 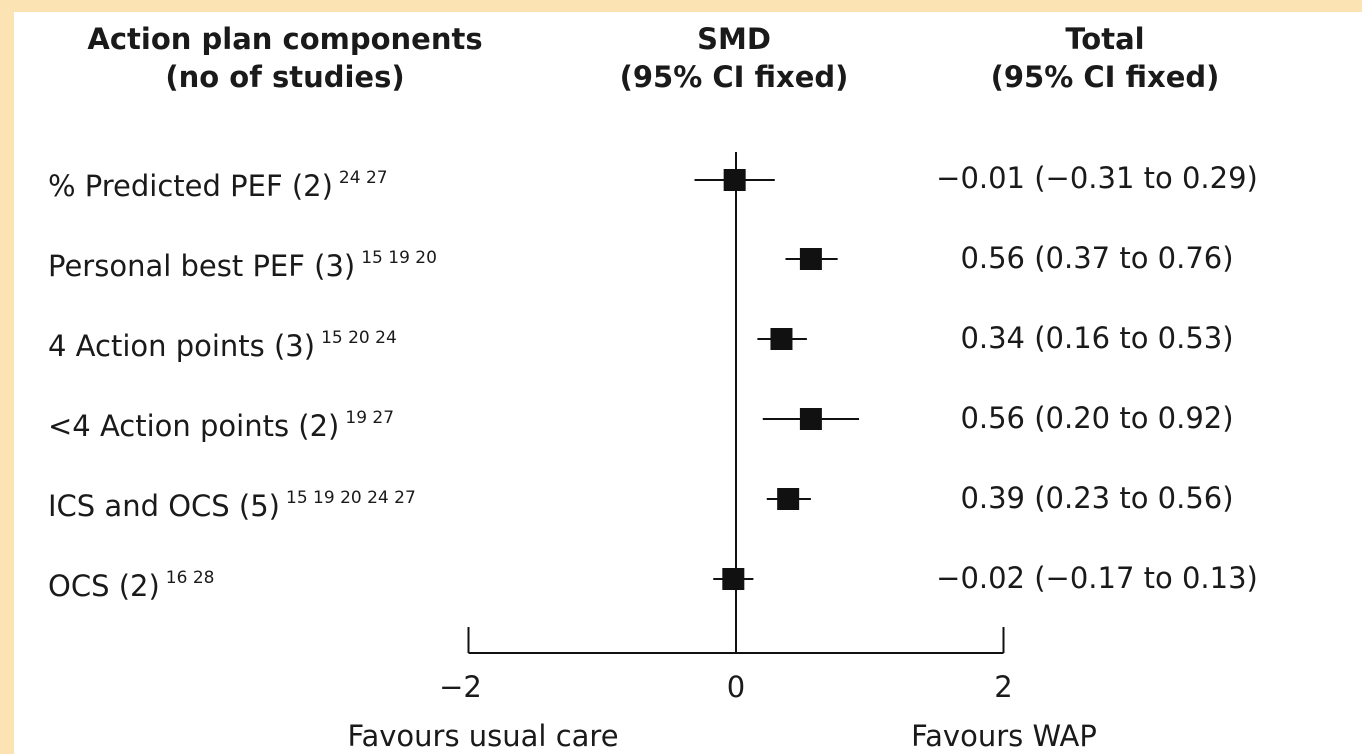 I want to click on row-label: Personal best PEF (3) 15 19 20, so click(x=242, y=262).